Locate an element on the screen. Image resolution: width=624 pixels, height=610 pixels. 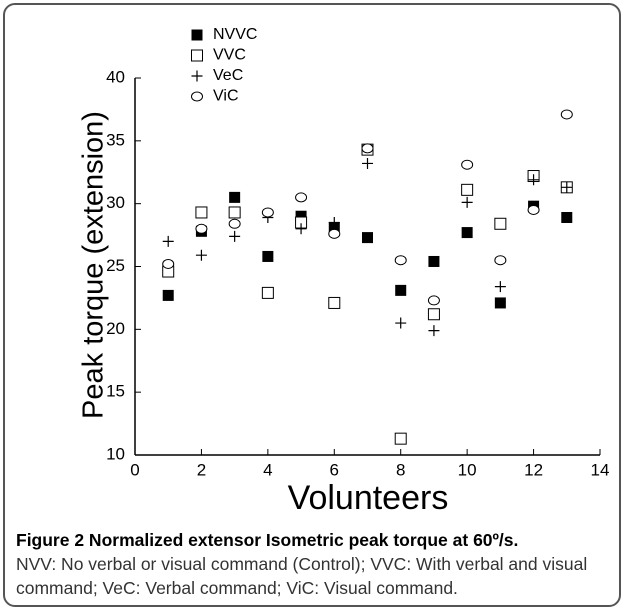
x-tick-label: 6 is located at coordinates (334, 469).